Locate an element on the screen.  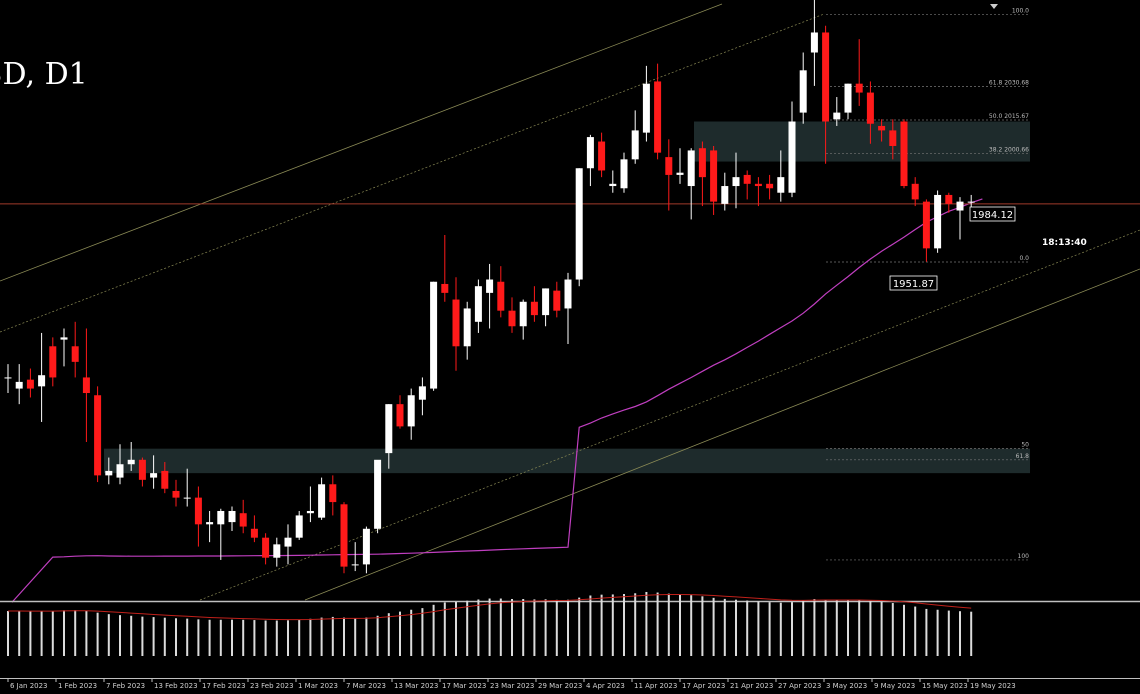
time-tick-label: 7 Mar 2023 is located at coordinates (366, 686).